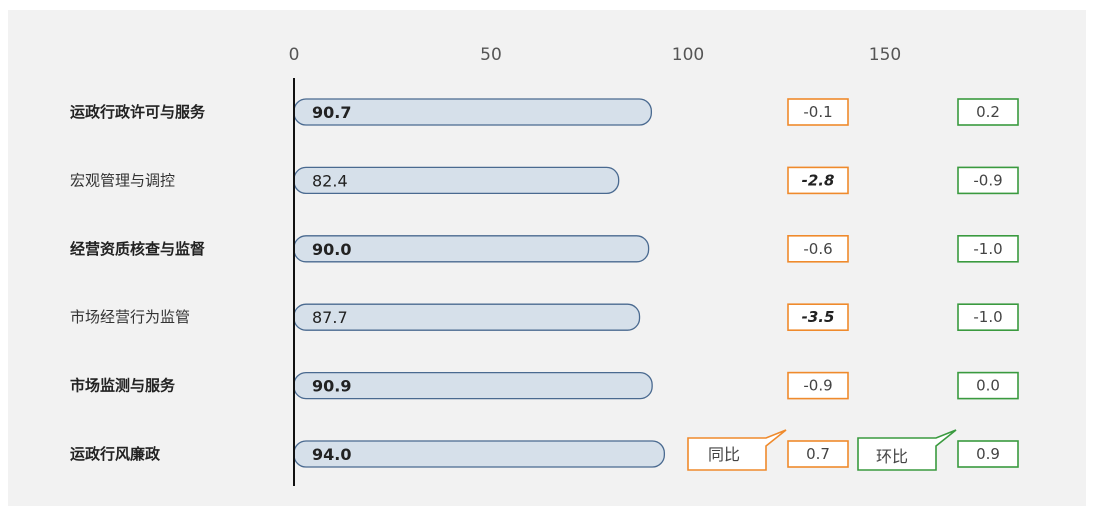 The width and height of the screenshot is (1094, 514). What do you see at coordinates (130, 317) in the screenshot?
I see `category-label: 市场经营行为监管` at bounding box center [130, 317].